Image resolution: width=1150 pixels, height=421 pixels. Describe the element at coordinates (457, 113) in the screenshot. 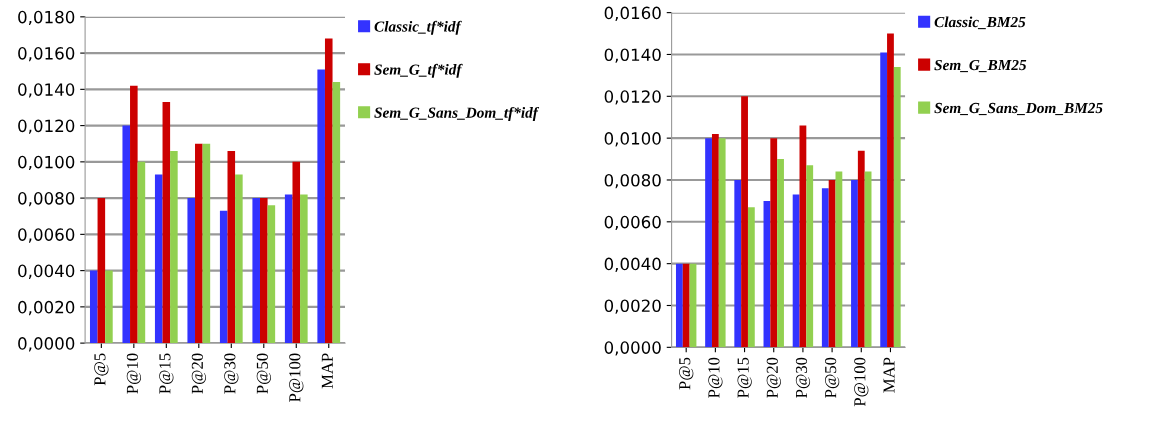

I see `legend-label: Sem_G_Sans_Dom_tf*idf` at that location.